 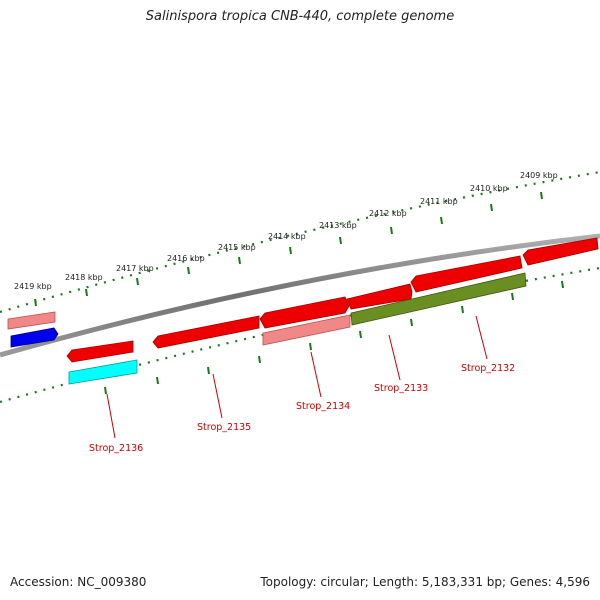 What do you see at coordinates (84, 277) in the screenshot?
I see `tick-label-2418: 2418 kbp` at bounding box center [84, 277].